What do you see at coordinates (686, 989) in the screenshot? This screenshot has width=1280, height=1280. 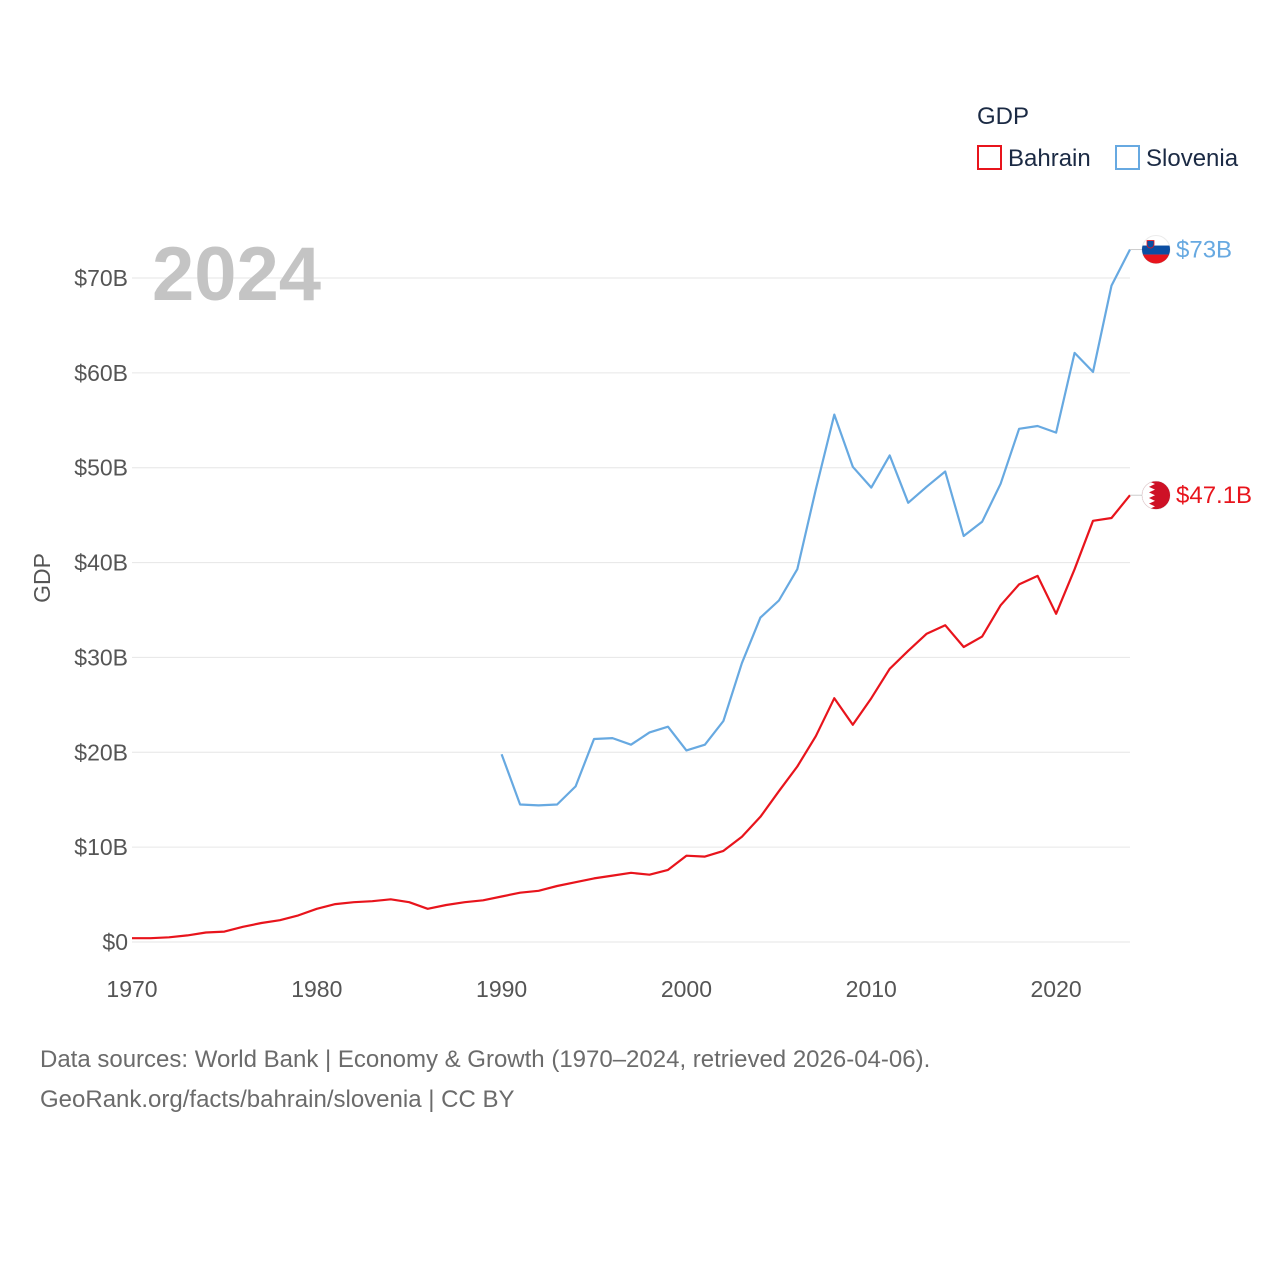 I see `x-tick-label: 2000` at bounding box center [686, 989].